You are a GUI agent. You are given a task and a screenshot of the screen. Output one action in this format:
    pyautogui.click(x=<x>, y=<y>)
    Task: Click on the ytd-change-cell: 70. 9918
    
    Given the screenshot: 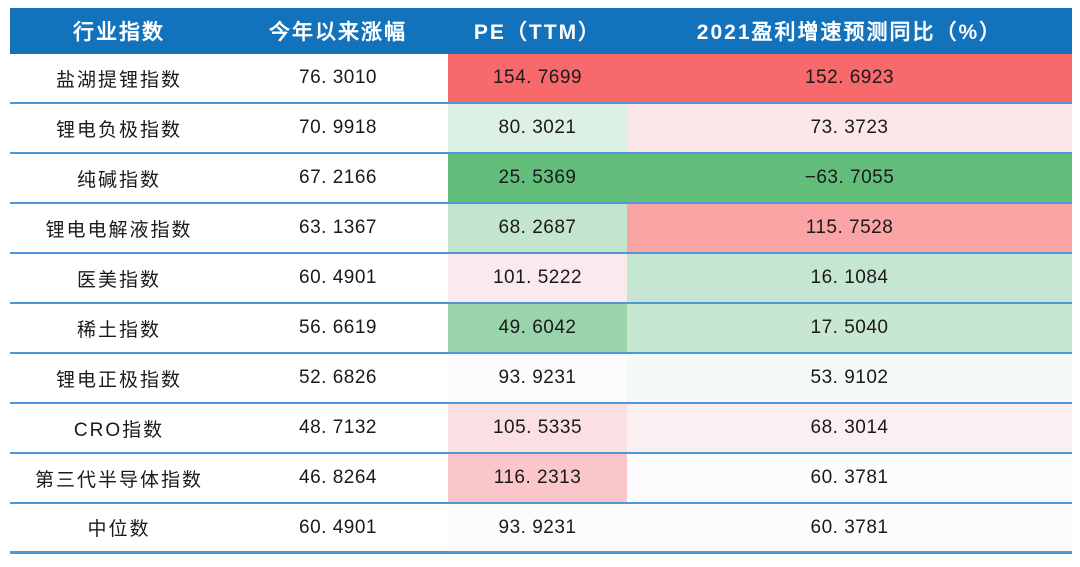 What is the action you would take?
    pyautogui.click(x=338, y=127)
    